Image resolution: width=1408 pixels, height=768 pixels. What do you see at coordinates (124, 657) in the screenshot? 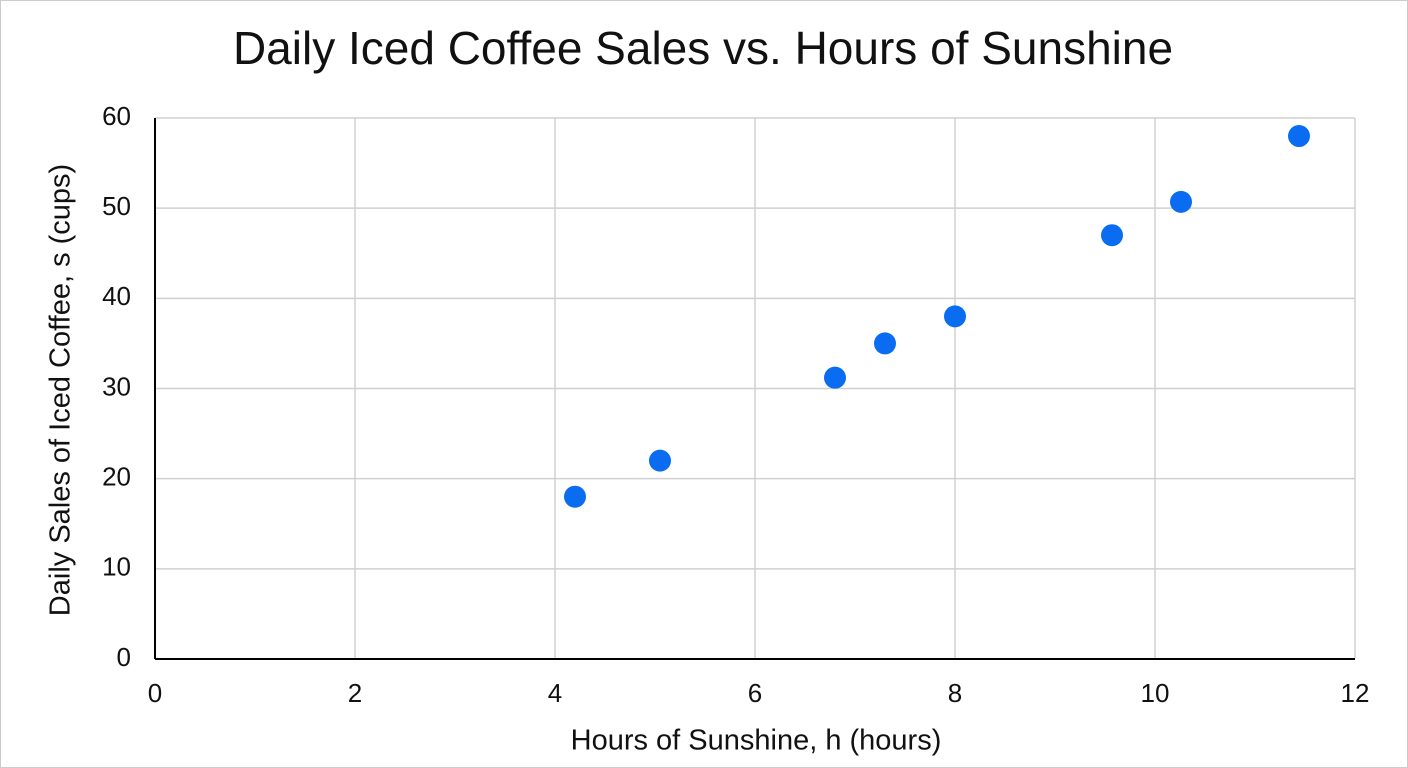
I see `y-tick-label: 0` at bounding box center [124, 657].